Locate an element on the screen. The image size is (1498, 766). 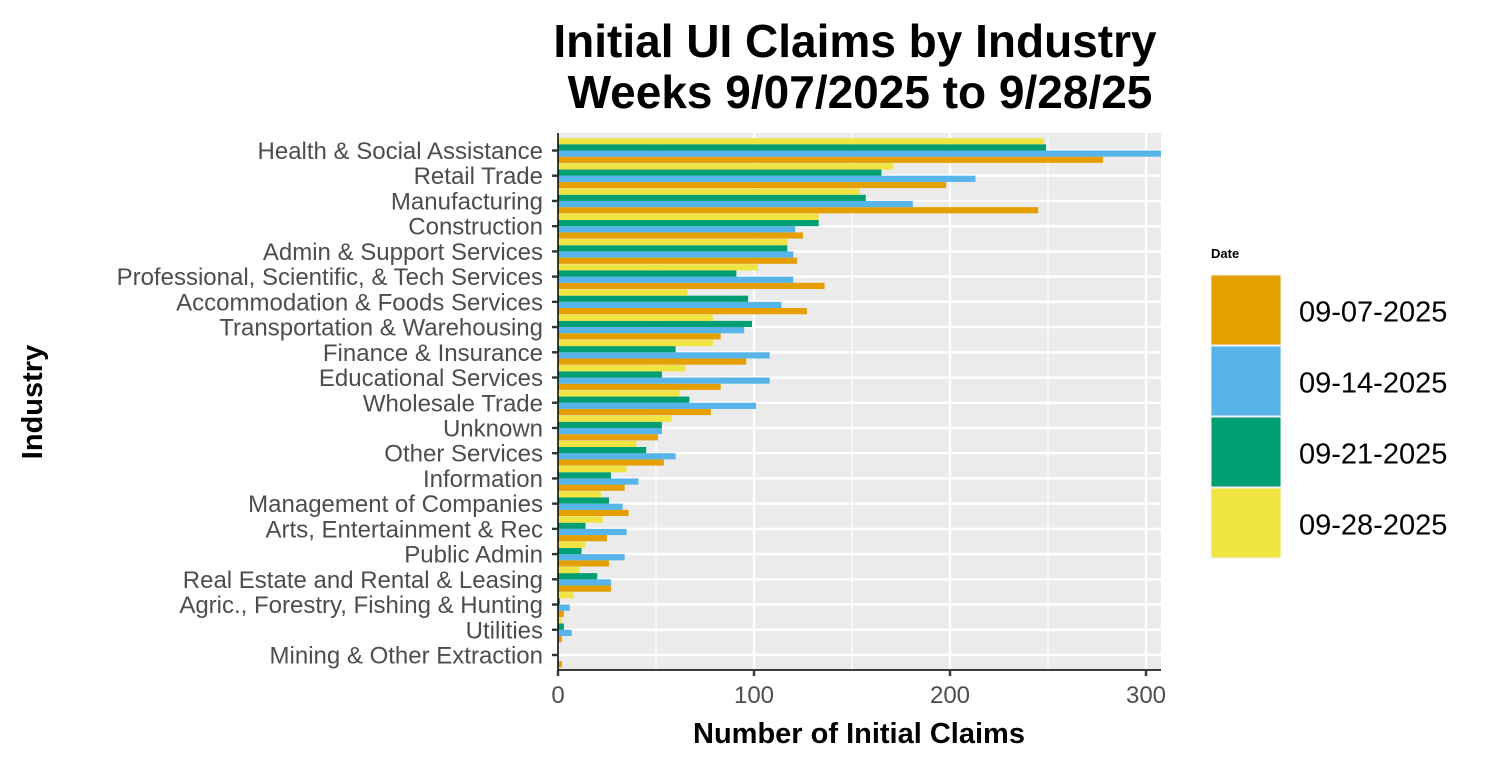
chart-title-line-2: Weeks 9/07/2025 to 9/28/25 is located at coordinates (860, 92).